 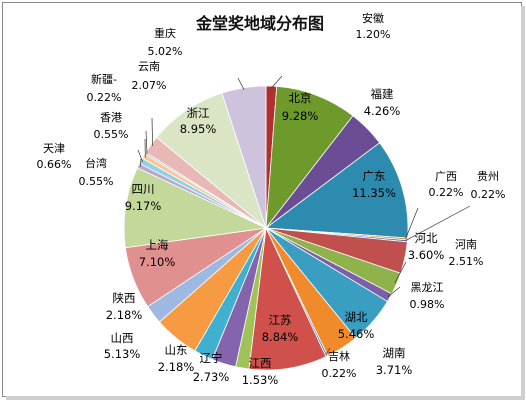 I want to click on slice-name-label: 广东, so click(x=374, y=176).